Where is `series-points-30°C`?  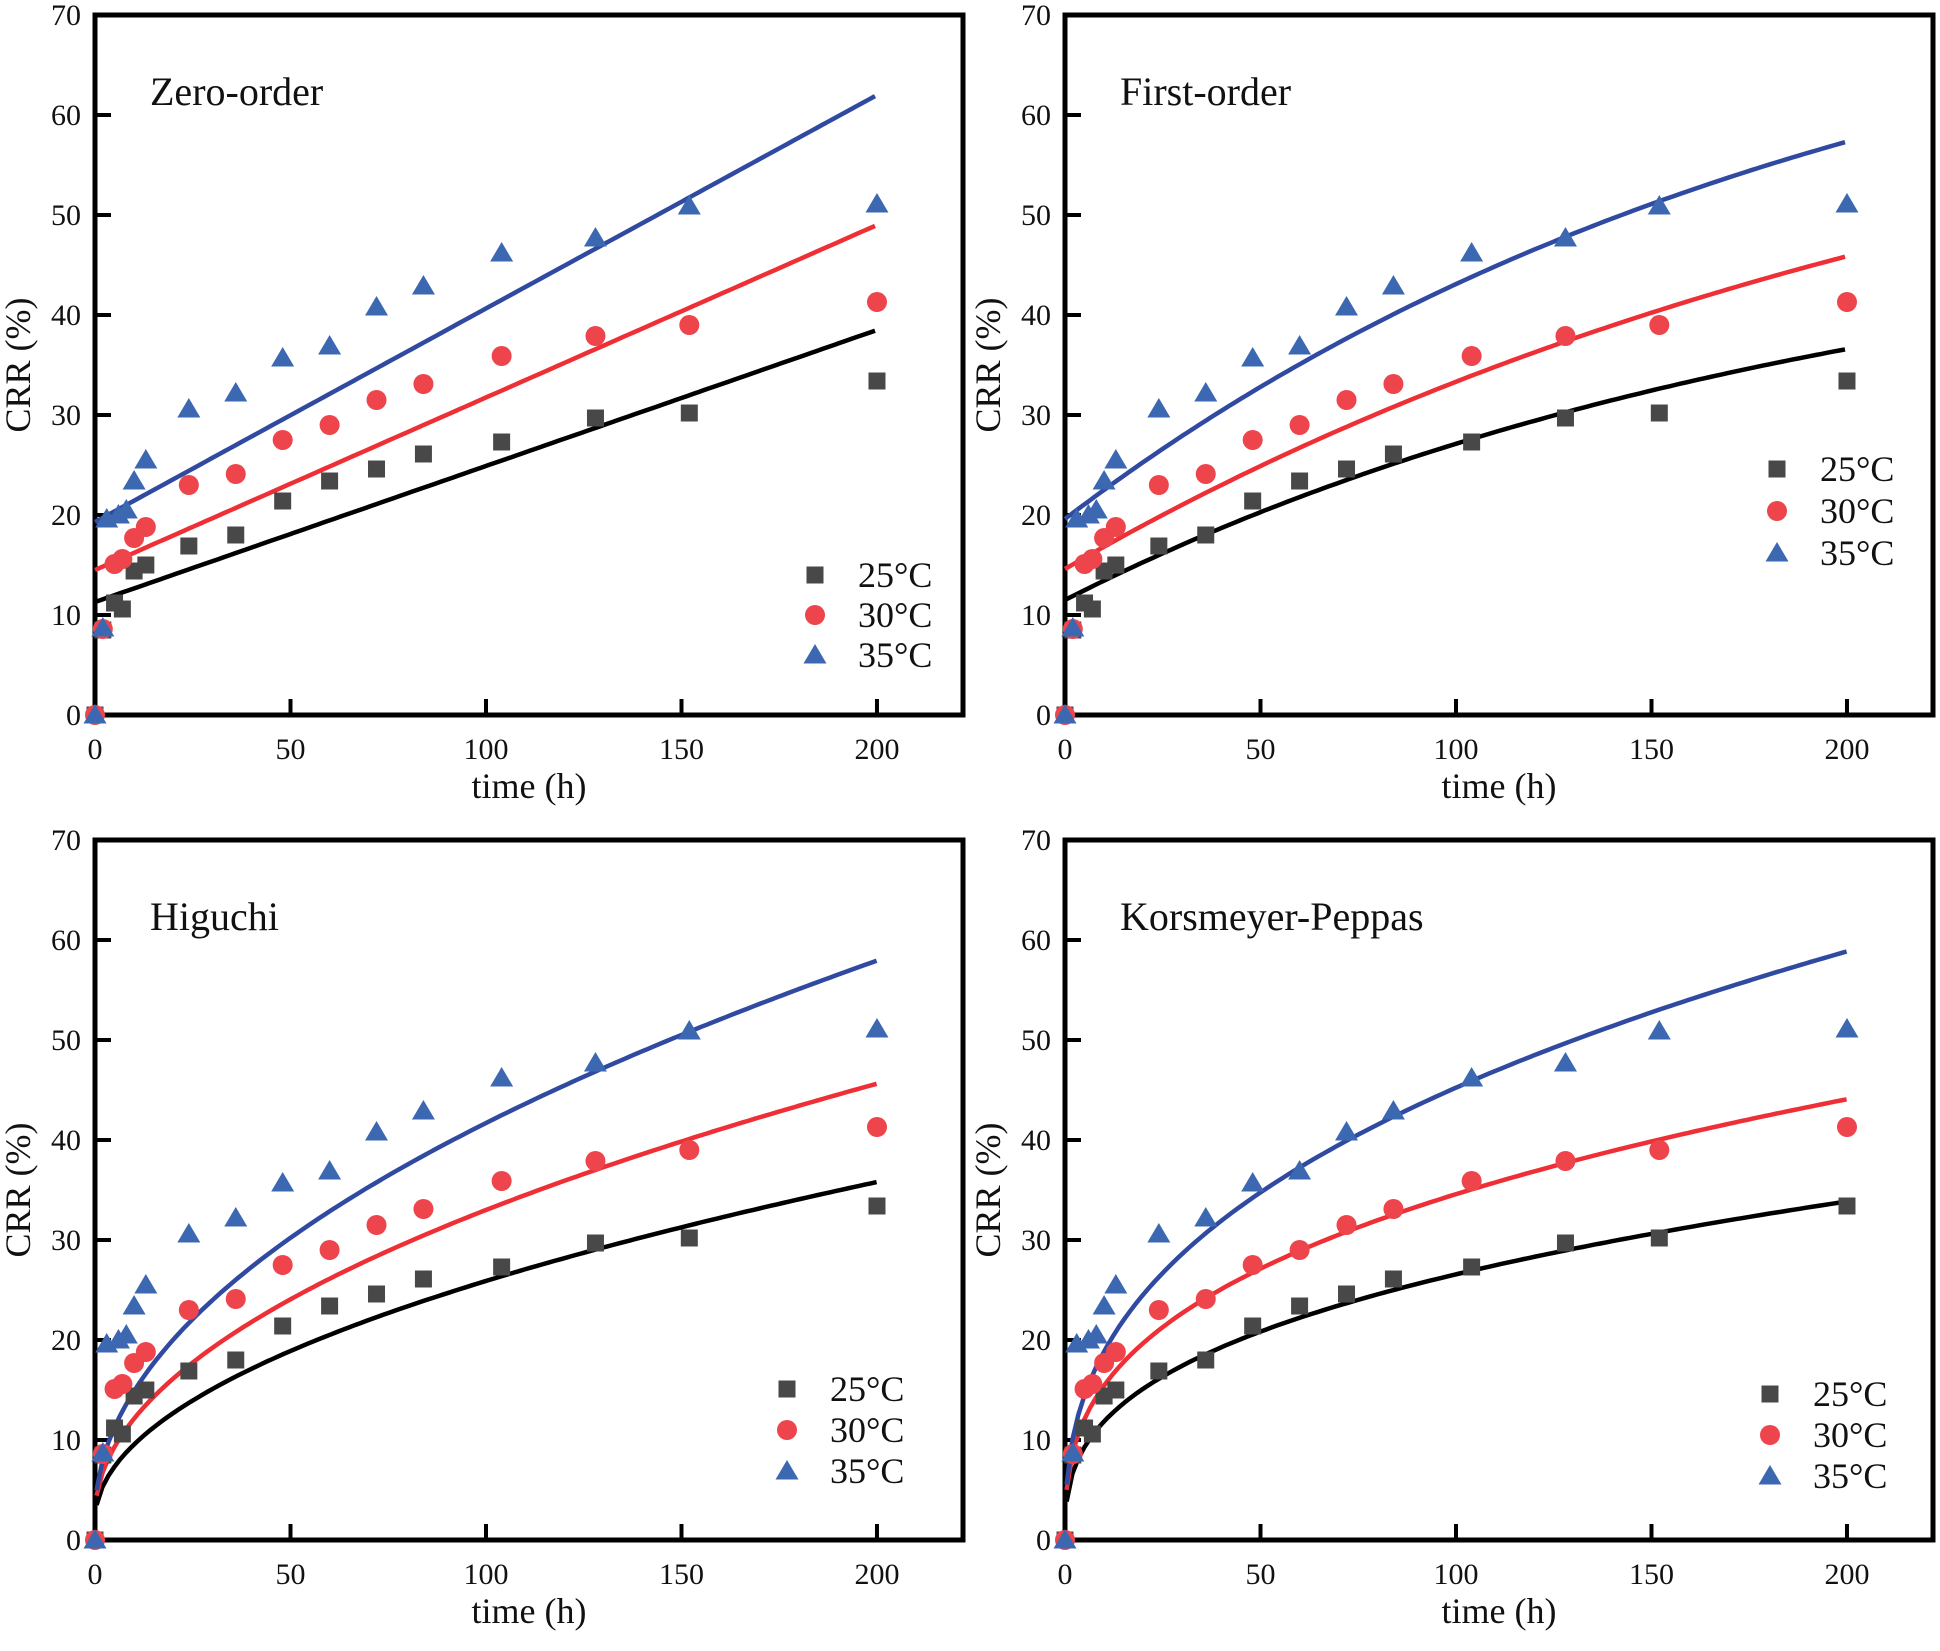
series-points-30°C is located at coordinates (486, 508).